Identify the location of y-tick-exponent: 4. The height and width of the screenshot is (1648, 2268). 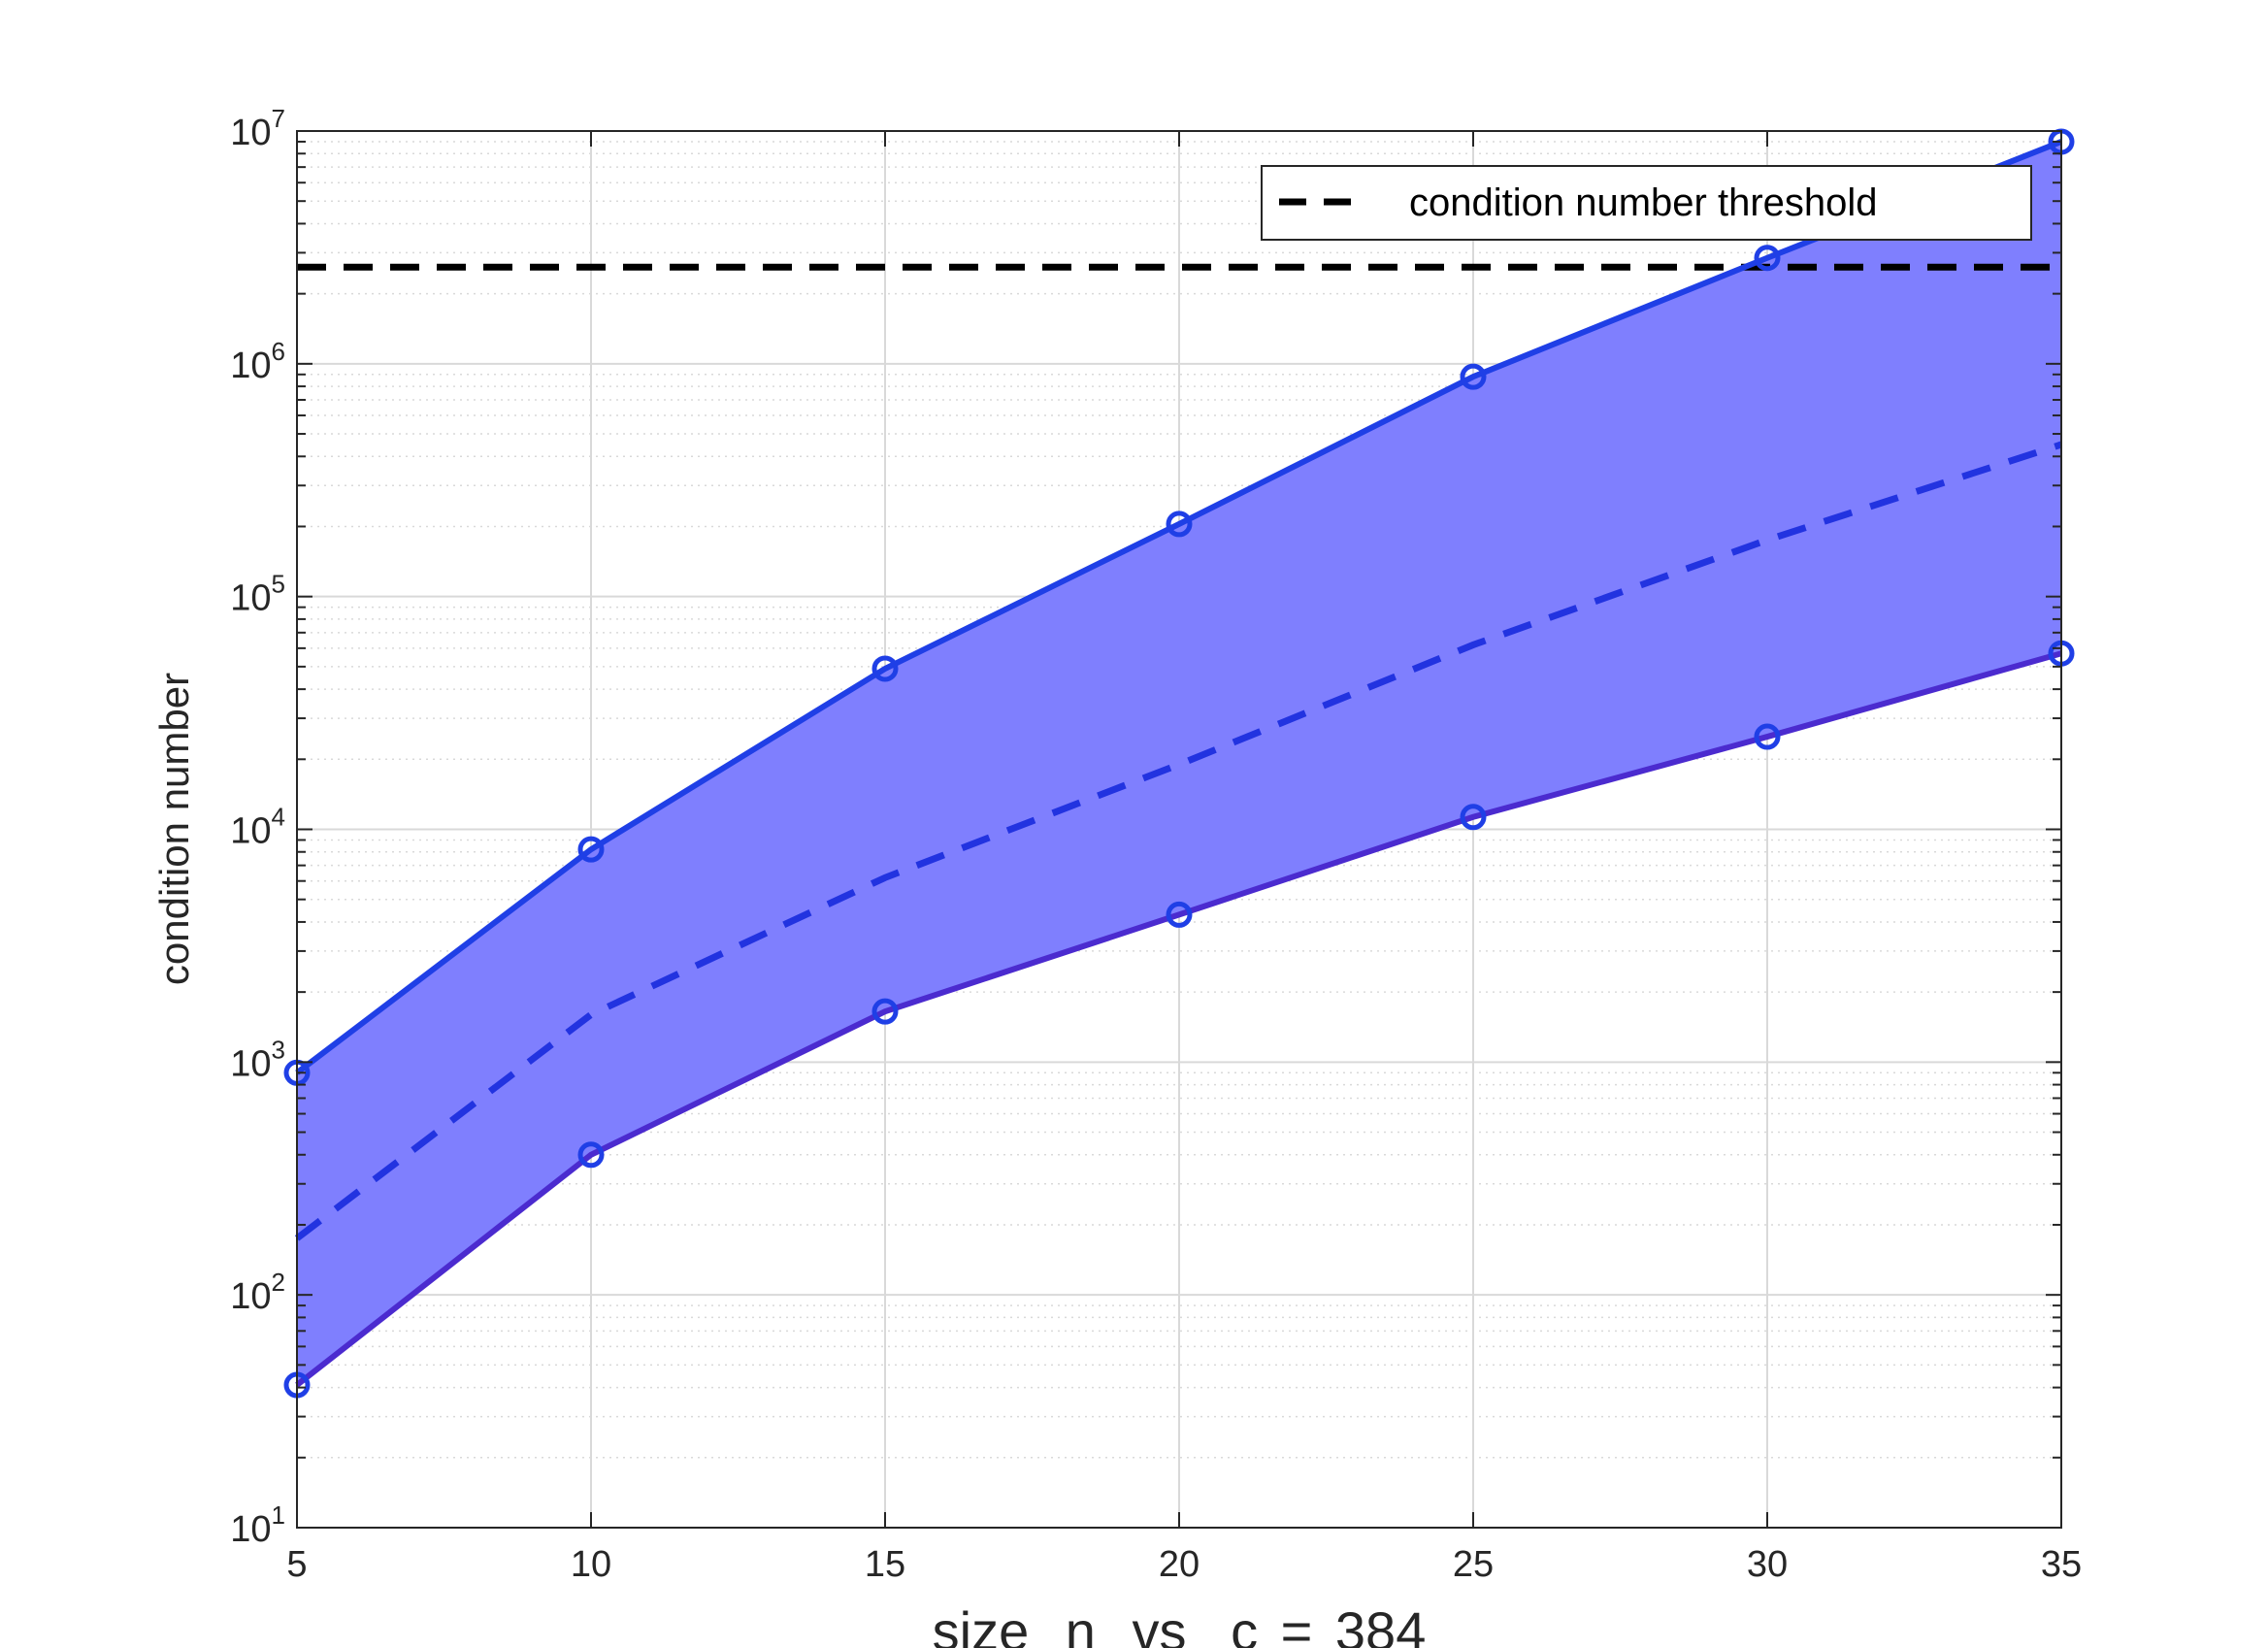
(278, 817).